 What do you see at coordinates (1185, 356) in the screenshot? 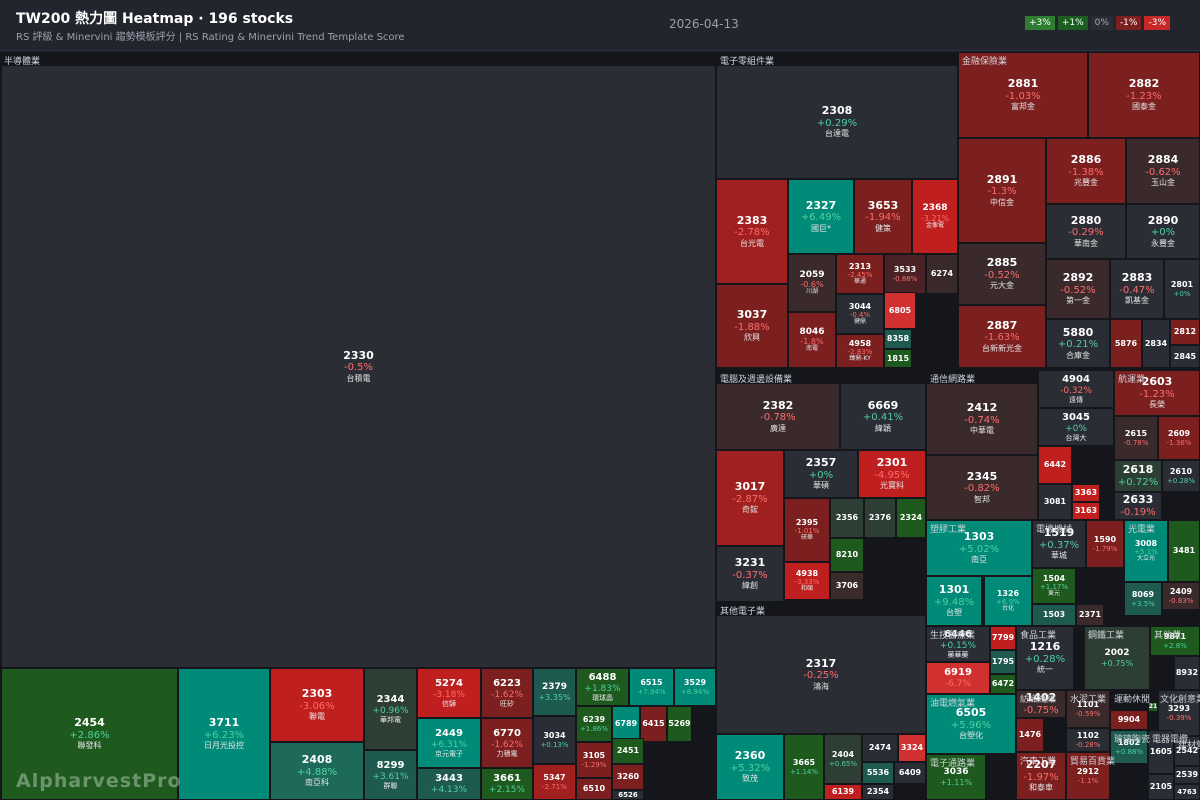
I see `stock-tile: 2845` at bounding box center [1185, 356].